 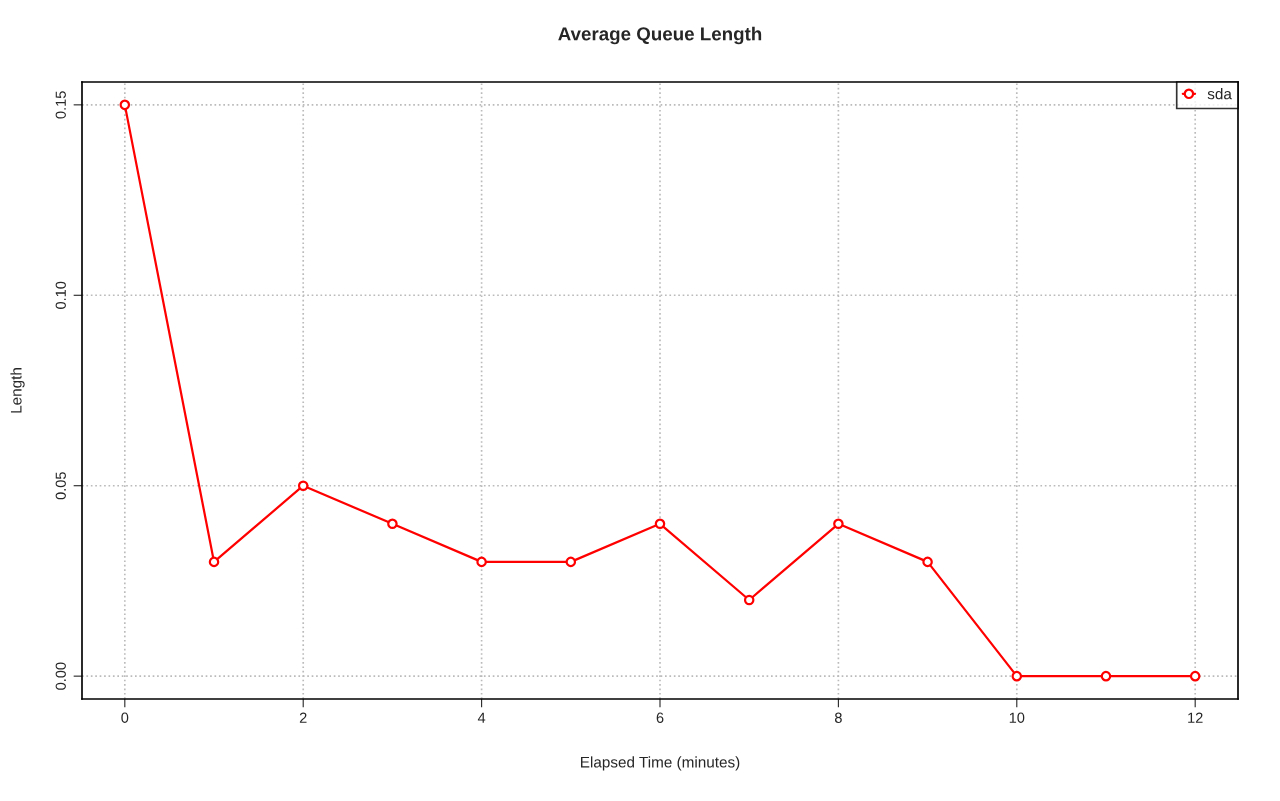 What do you see at coordinates (60, 295) in the screenshot?
I see `y-tick-label: 0.10` at bounding box center [60, 295].